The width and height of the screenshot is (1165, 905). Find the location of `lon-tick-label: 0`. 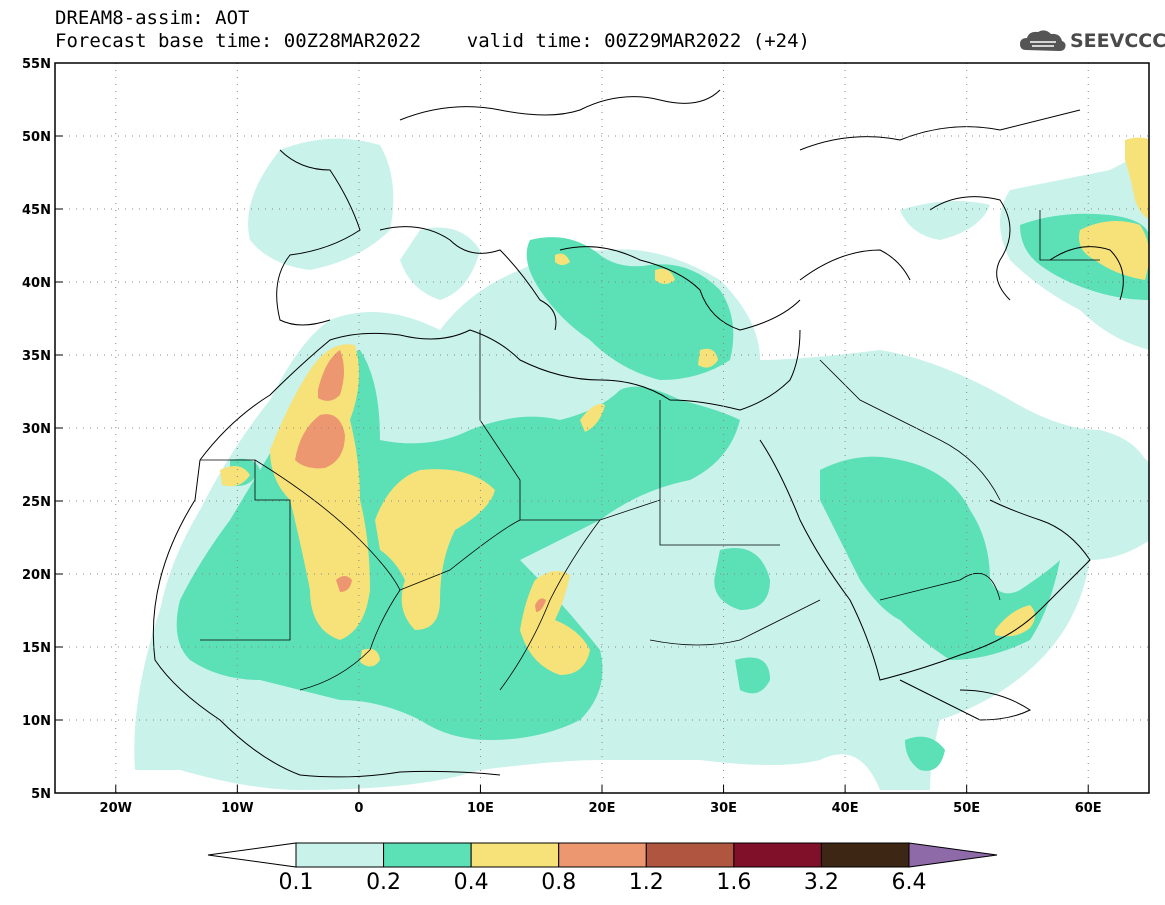

lon-tick-label: 0 is located at coordinates (358, 808).